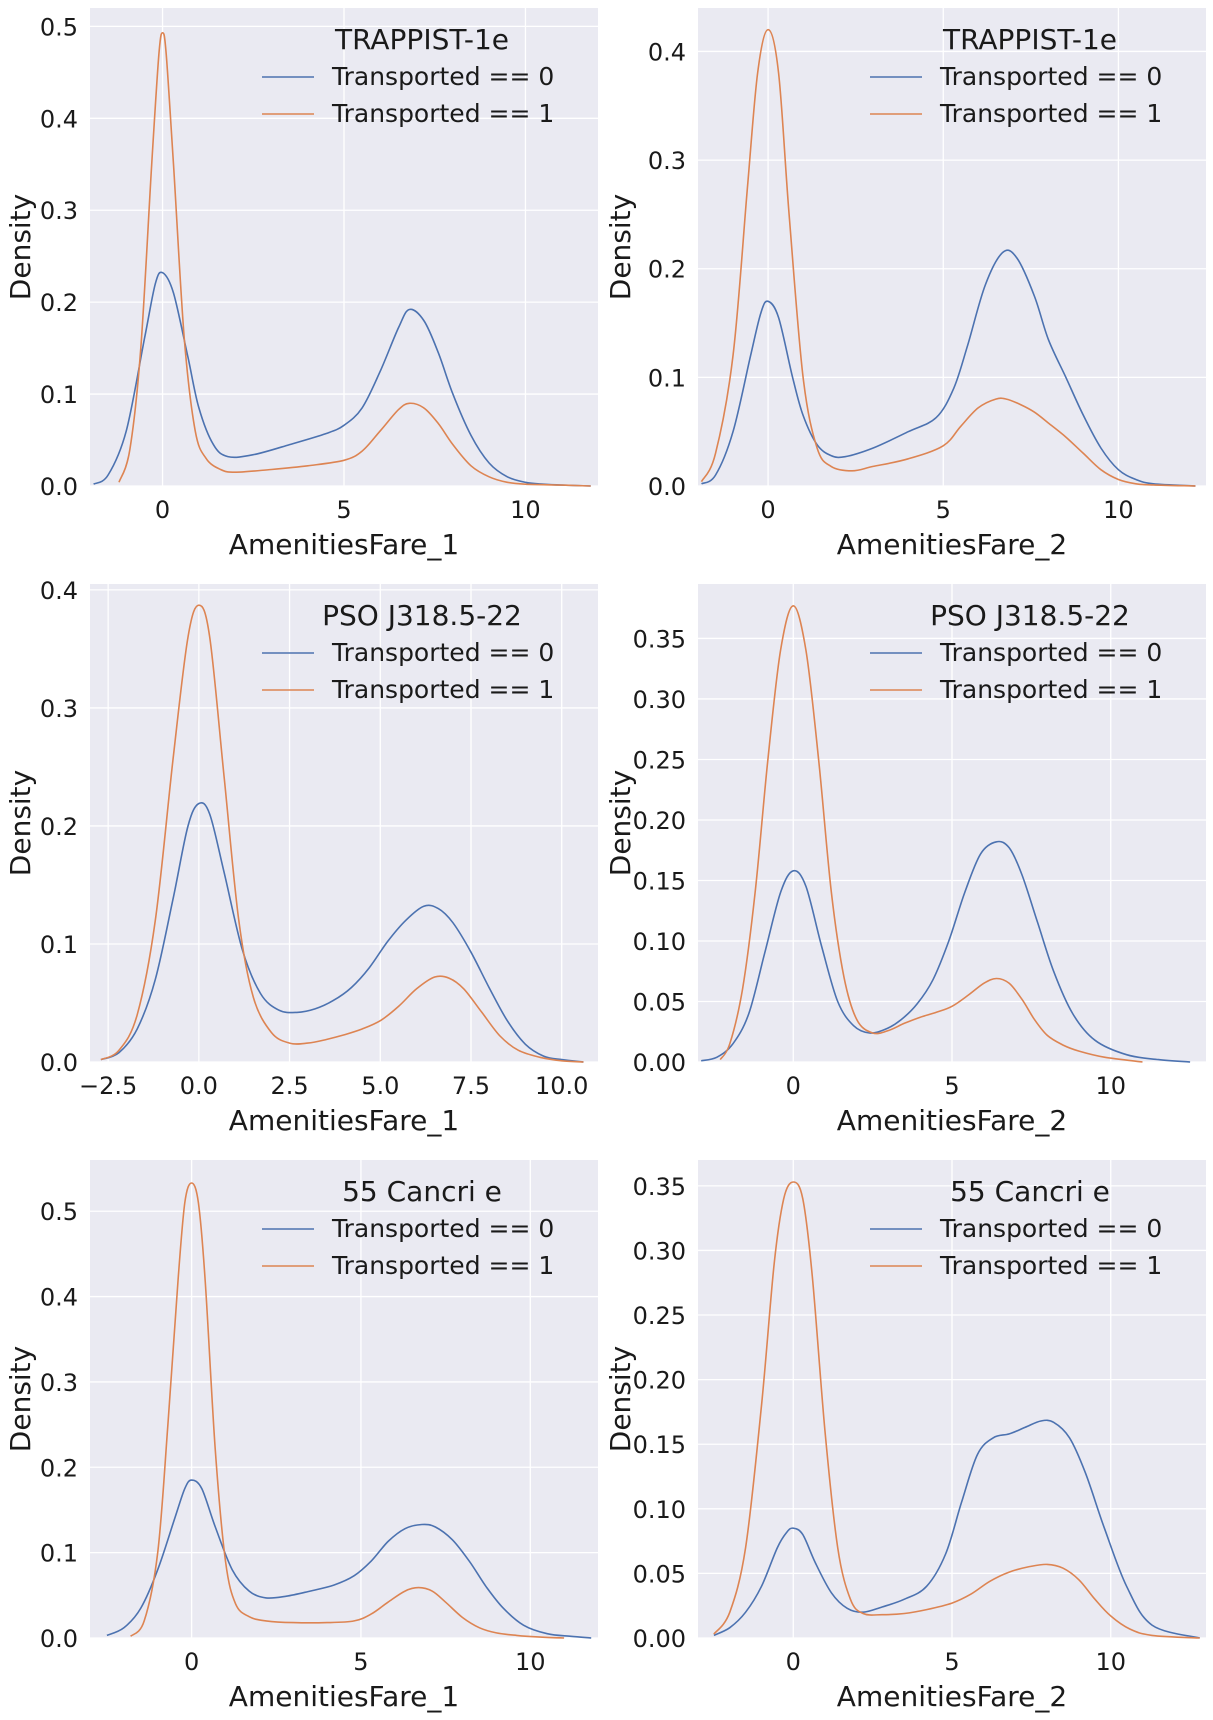 The height and width of the screenshot is (1720, 1213). What do you see at coordinates (380, 1086) in the screenshot?
I see `x-tick-label: 5.0` at bounding box center [380, 1086].